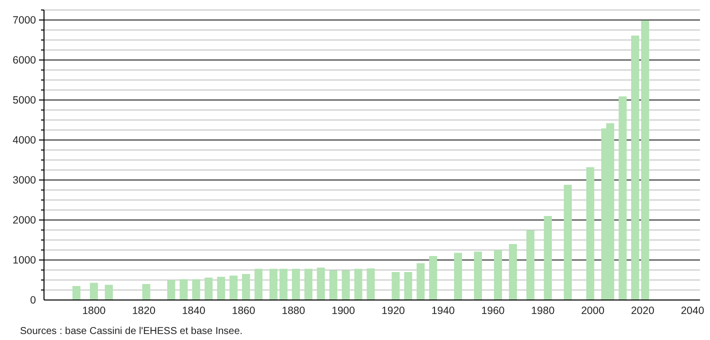 This screenshot has width=710, height=340. I want to click on y-tick-label: 2000, so click(24, 220).